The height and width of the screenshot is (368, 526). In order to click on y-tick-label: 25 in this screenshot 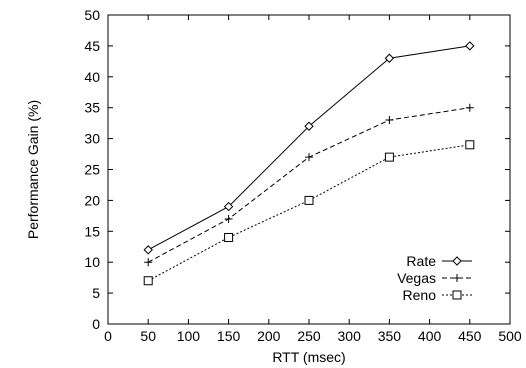, I will do `click(92, 170)`.